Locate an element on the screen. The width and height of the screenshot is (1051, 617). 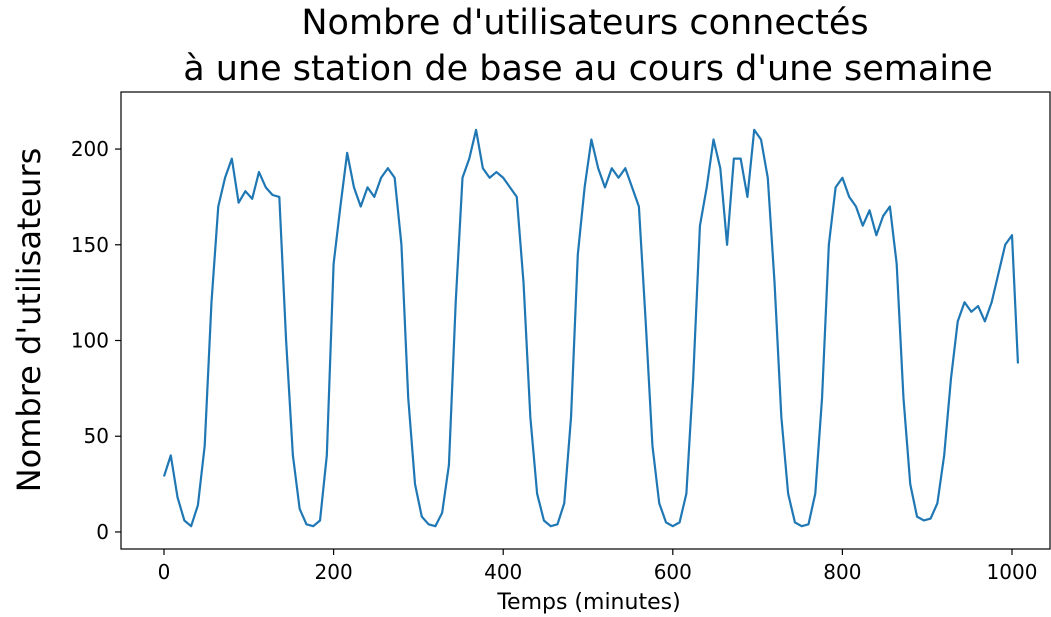
y-tick-label: 0 is located at coordinates (102, 532).